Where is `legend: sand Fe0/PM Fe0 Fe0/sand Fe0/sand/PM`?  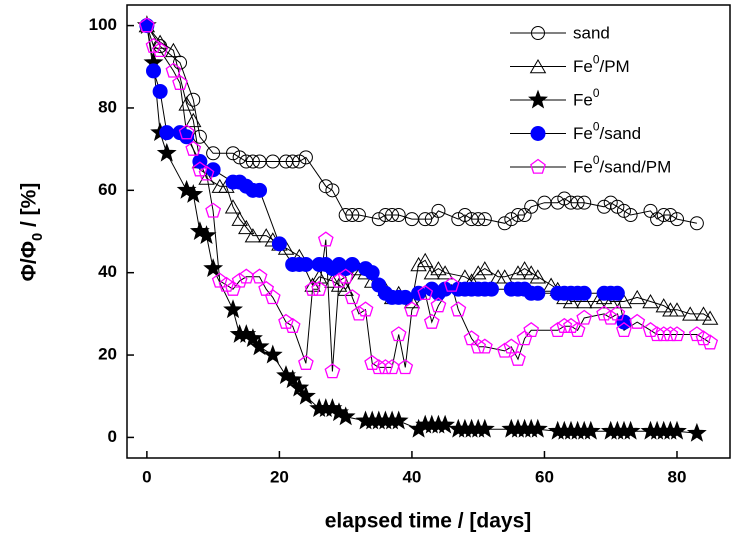
legend: sand Fe0/PM Fe0 Fe0/sand Fe0/sand/PM is located at coordinates (590, 99).